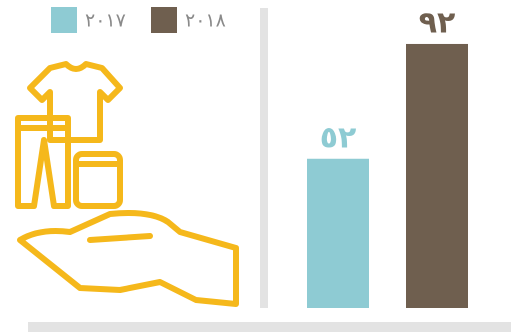 This screenshot has width=511, height=332. What do you see at coordinates (437, 22) in the screenshot?
I see `value-label: ٩٢` at bounding box center [437, 22].